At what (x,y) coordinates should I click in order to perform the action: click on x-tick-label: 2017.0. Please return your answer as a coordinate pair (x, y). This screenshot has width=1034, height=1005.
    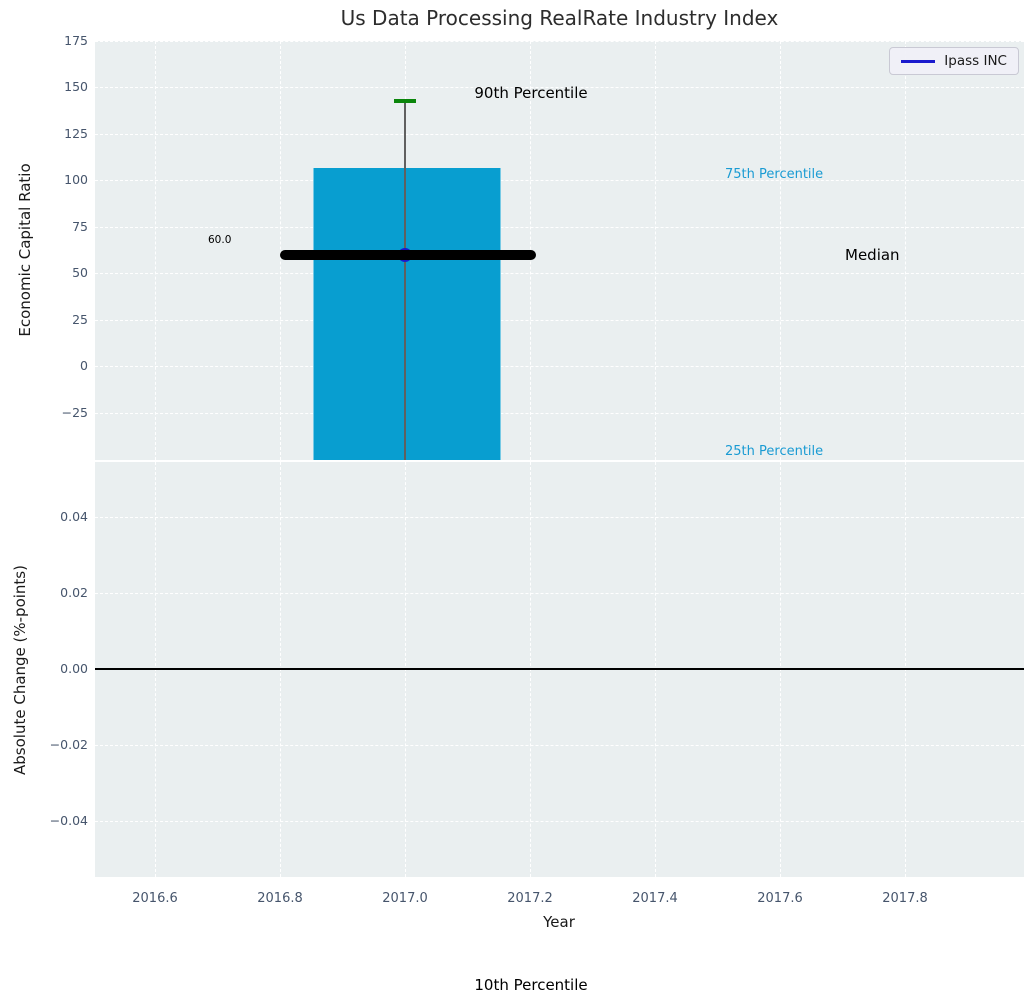
    Looking at the image, I should click on (405, 898).